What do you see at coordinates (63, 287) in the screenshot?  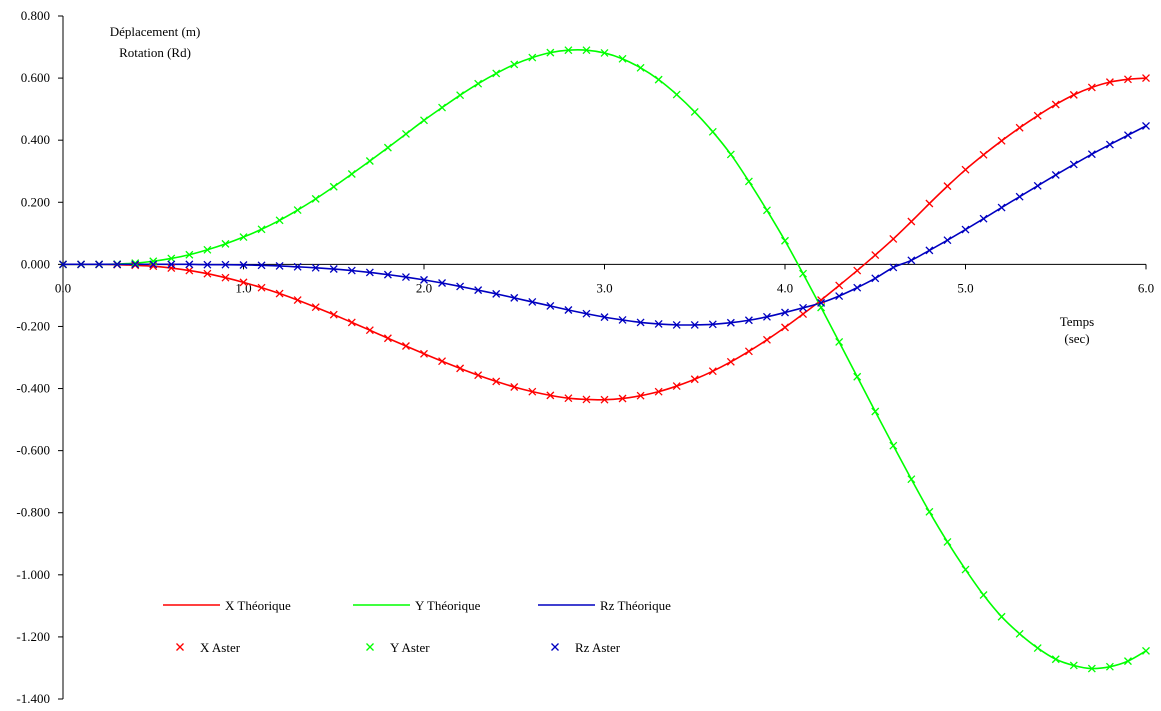 I see `x-tick-label: 0.0` at bounding box center [63, 287].